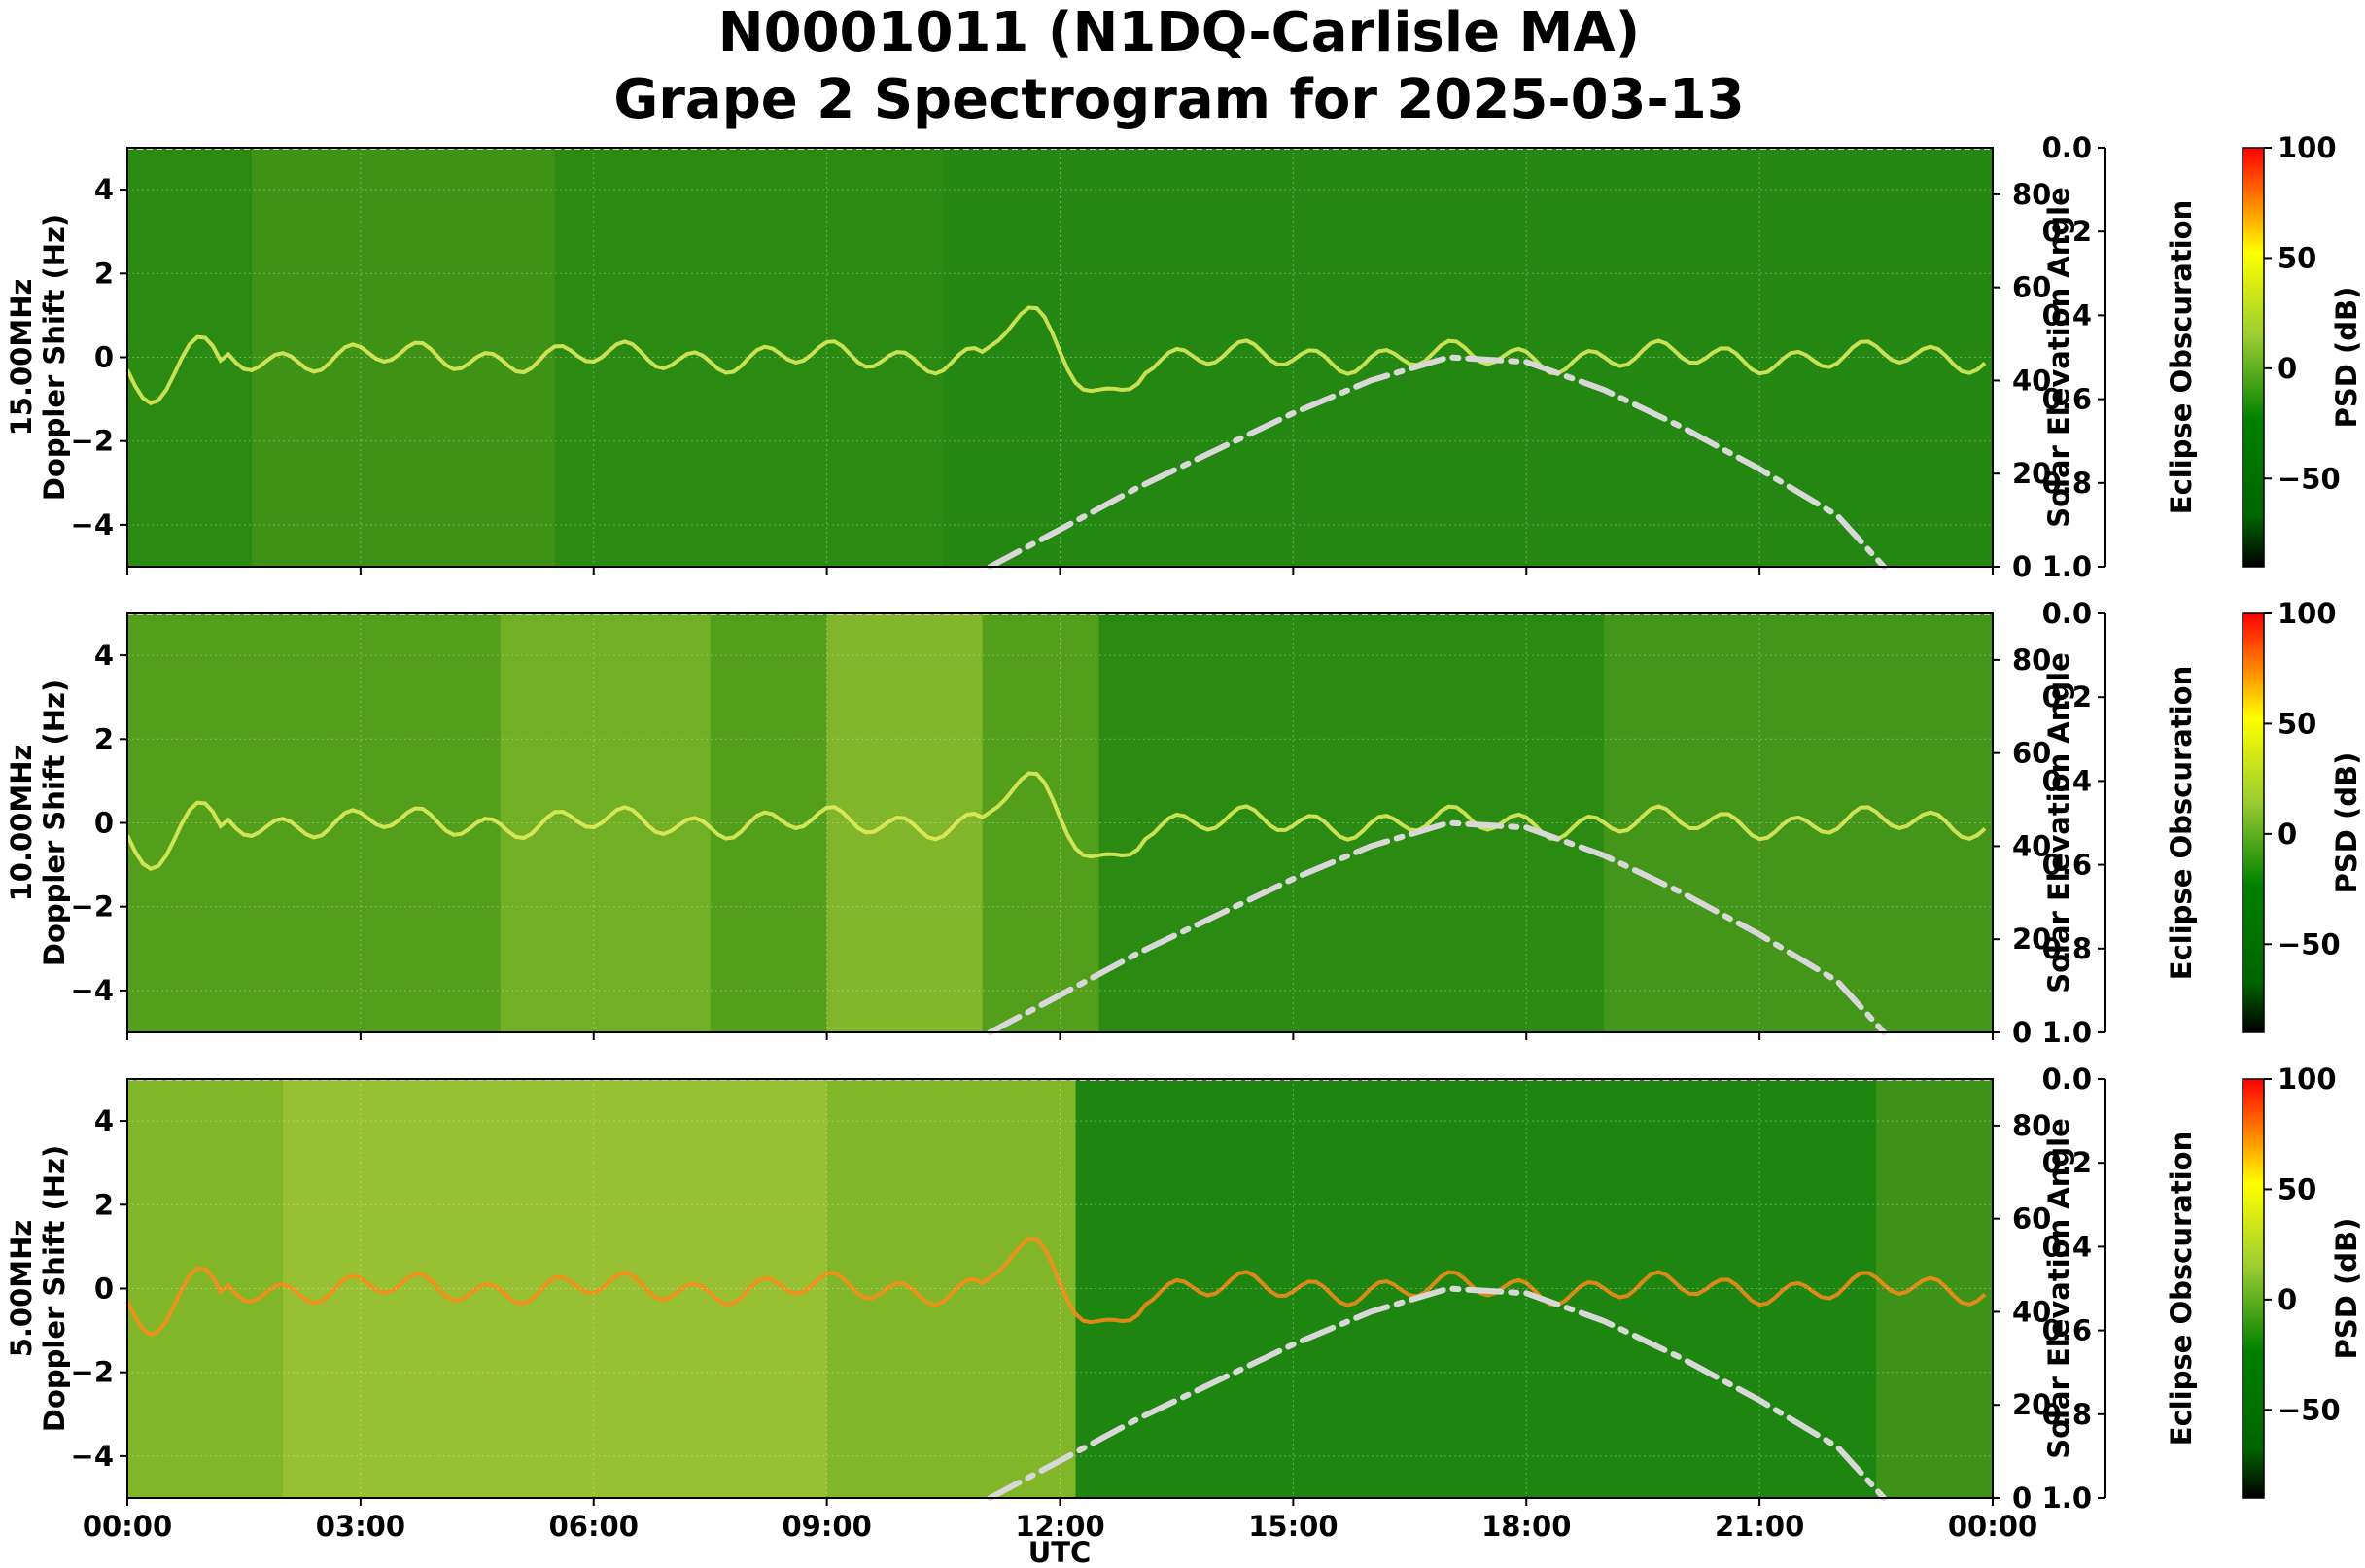 The width and height of the screenshot is (2365, 1568). What do you see at coordinates (1293, 1526) in the screenshot?
I see `x-tick-label: 15:00` at bounding box center [1293, 1526].